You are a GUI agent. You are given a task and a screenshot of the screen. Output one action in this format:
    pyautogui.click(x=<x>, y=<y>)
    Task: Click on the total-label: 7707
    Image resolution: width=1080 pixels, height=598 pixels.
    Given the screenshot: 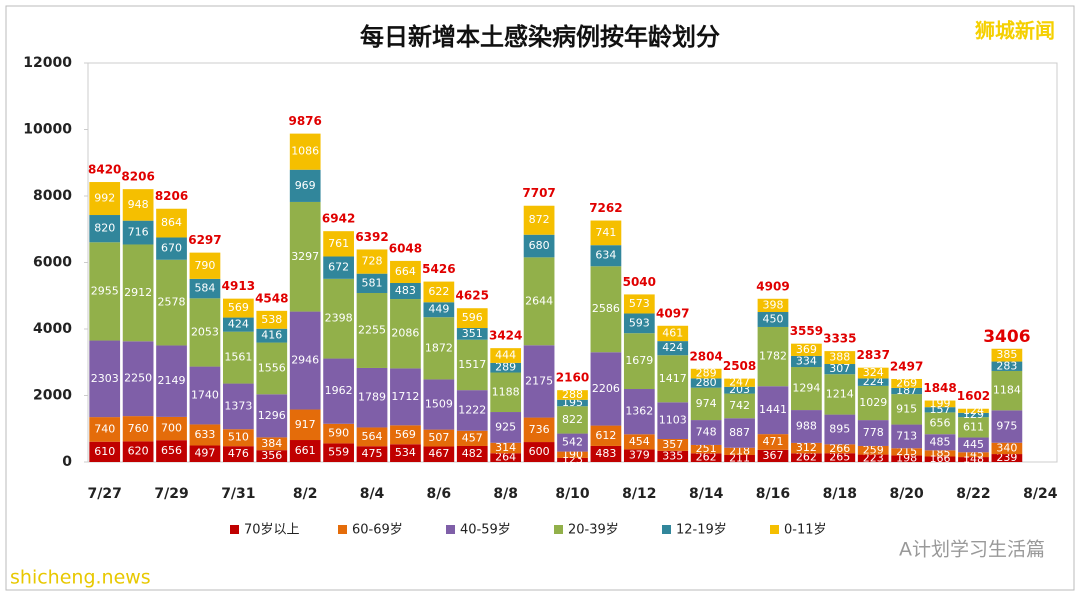 What is the action you would take?
    pyautogui.click(x=538, y=193)
    